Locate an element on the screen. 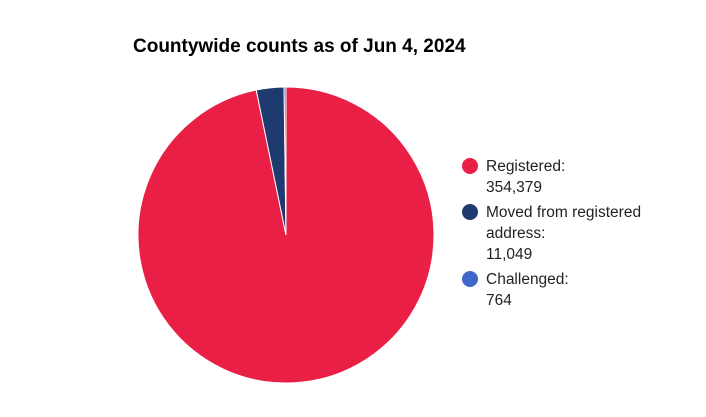  chart-title: Countywide counts as of Jun 4, 2024 is located at coordinates (299, 46).